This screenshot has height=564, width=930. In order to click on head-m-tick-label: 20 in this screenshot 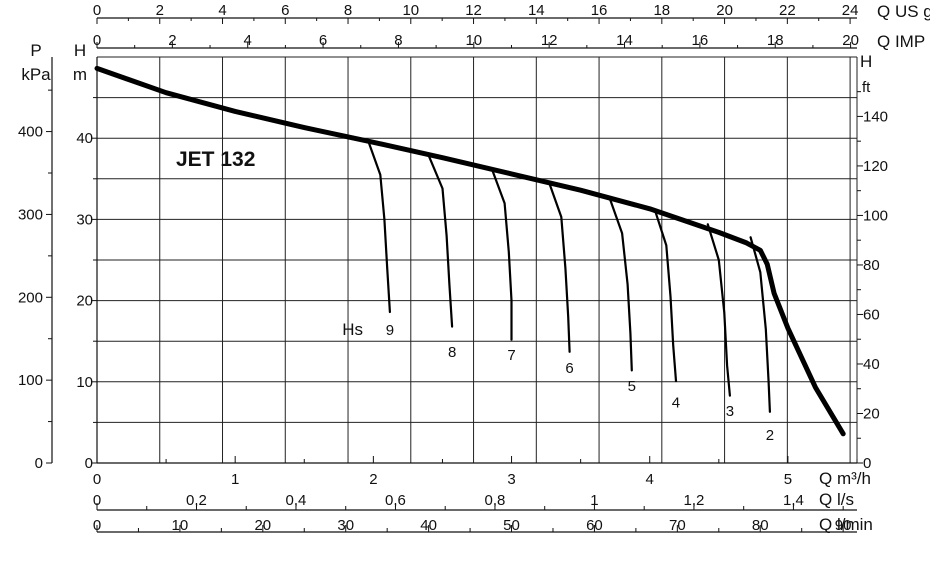, I will do `click(84, 301)`.